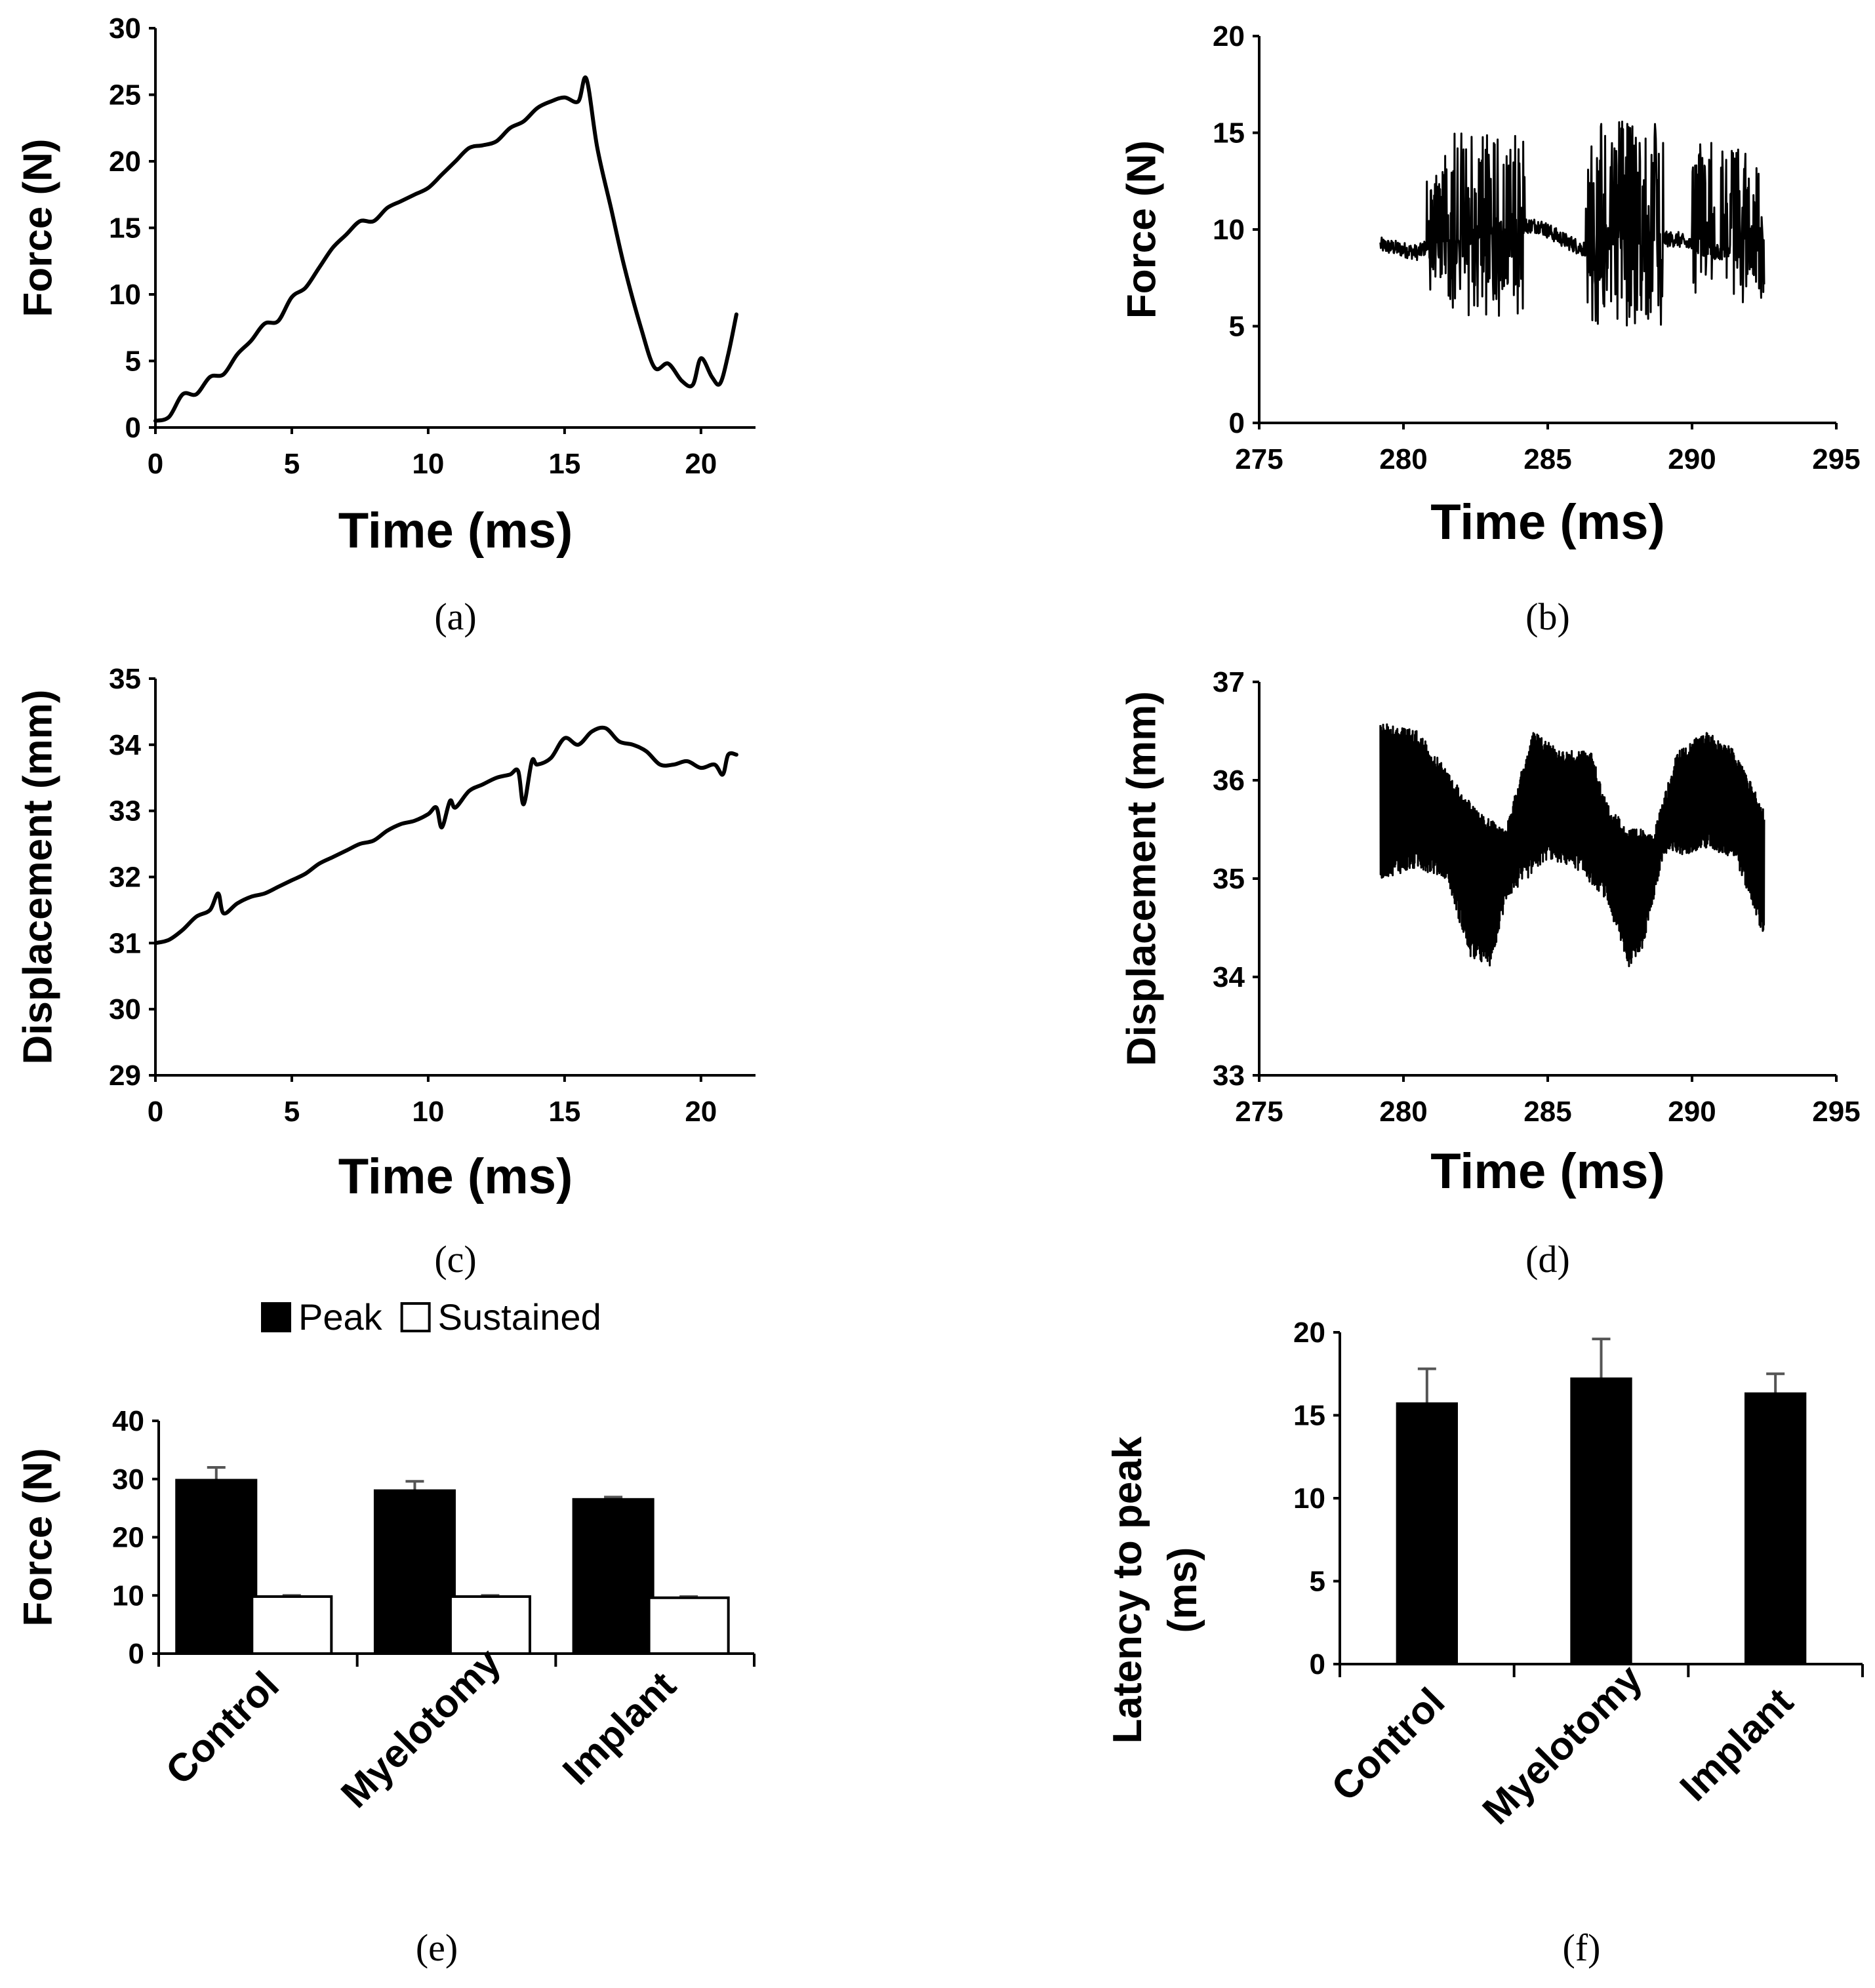 This screenshot has width=1875, height=1988. I want to click on y-axis-title: Latency to peak (ms), so click(1155, 1589).